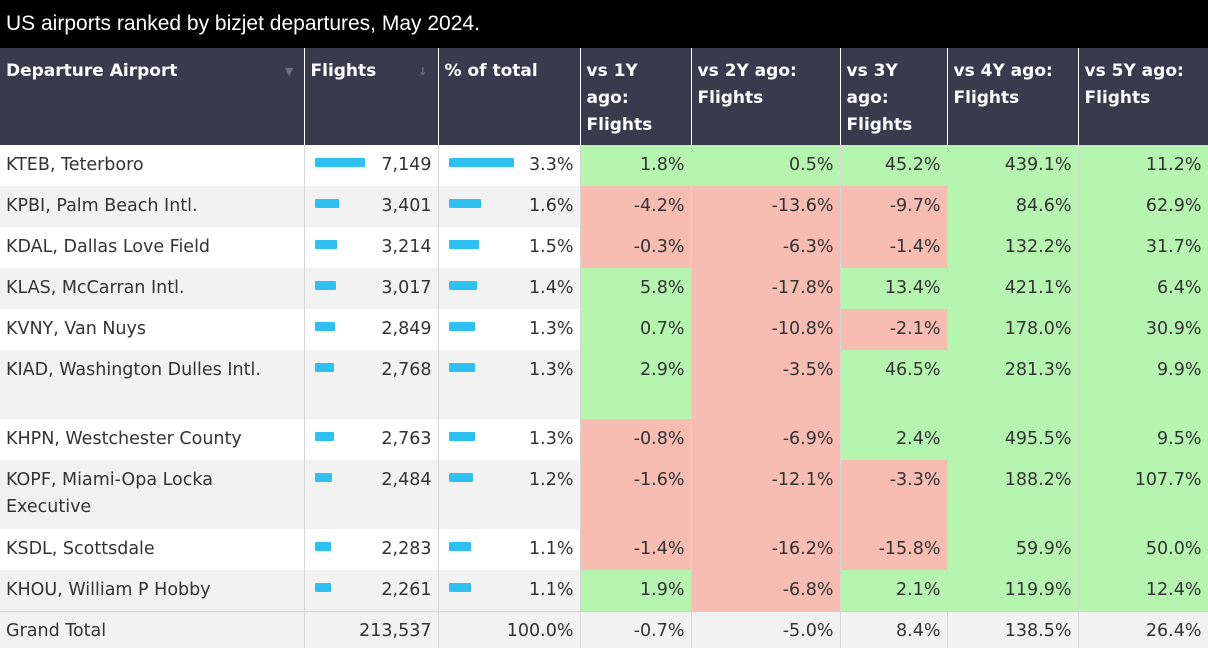  Describe the element at coordinates (371, 96) in the screenshot. I see `col-header-flights: Flights ↓` at that location.